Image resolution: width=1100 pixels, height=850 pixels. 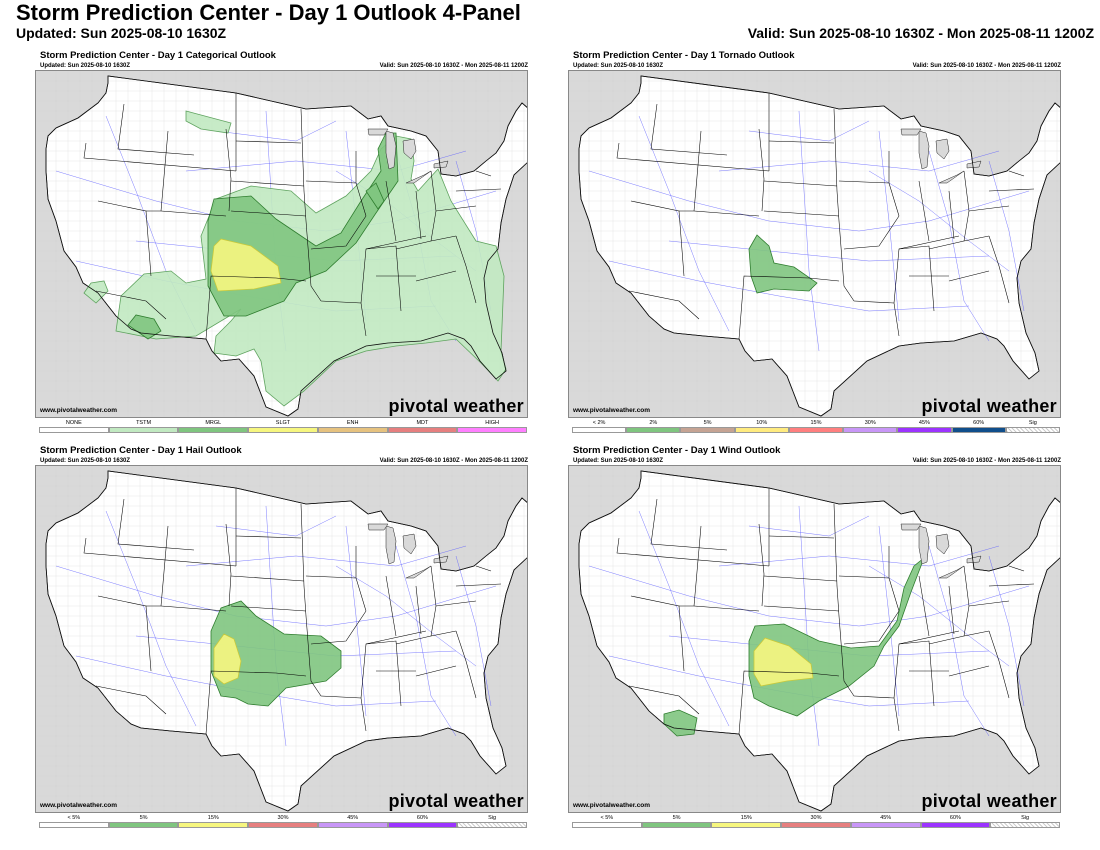 I want to click on legend-label: HIGH, so click(x=492, y=423).